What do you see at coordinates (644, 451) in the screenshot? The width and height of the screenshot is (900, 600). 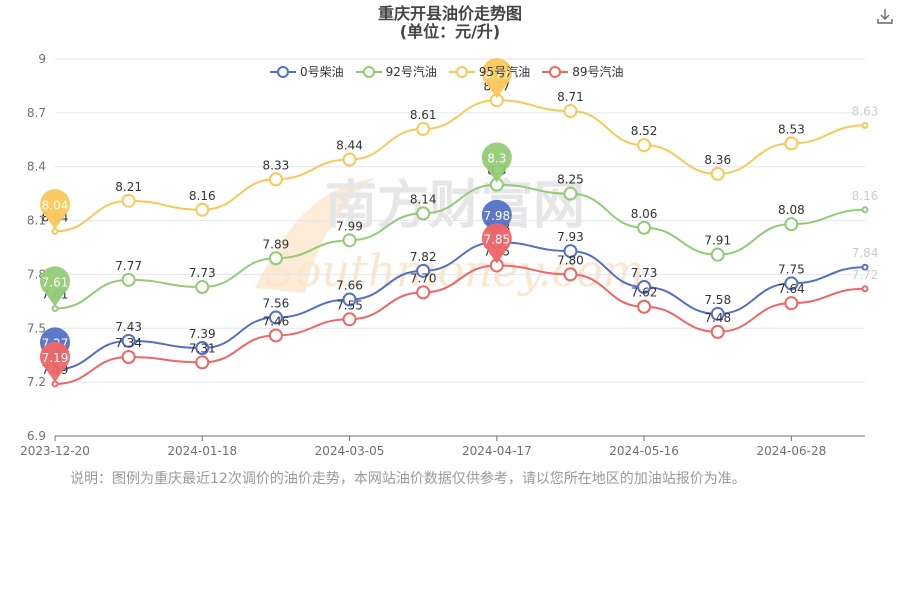 I see `x-tick-label: 2024-05-16` at bounding box center [644, 451].